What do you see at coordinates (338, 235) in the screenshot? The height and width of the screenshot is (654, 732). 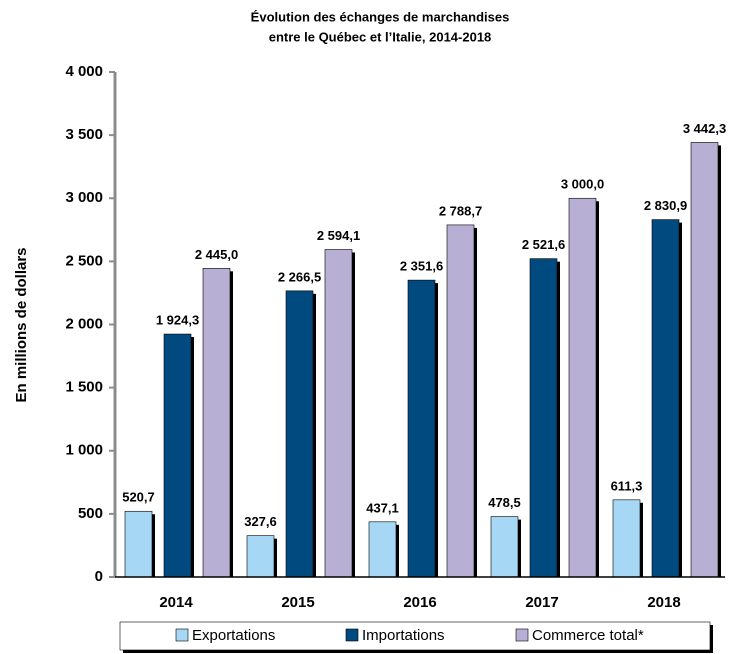 I see `data-label: 2 594,1` at bounding box center [338, 235].